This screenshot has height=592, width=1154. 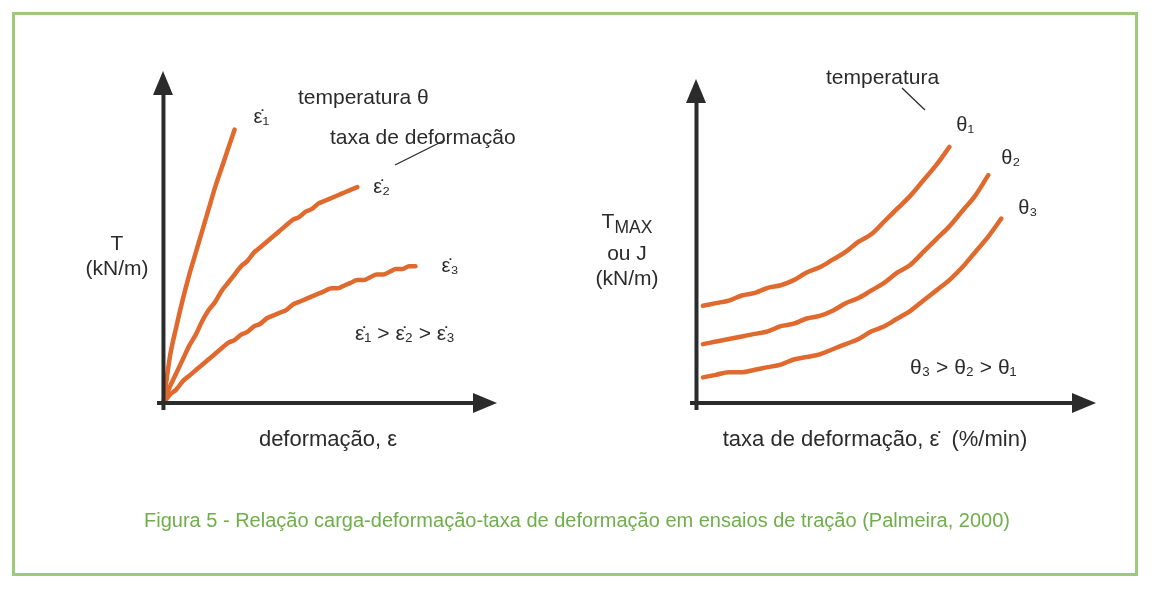 I want to click on series-label: θ₁, so click(x=965, y=123).